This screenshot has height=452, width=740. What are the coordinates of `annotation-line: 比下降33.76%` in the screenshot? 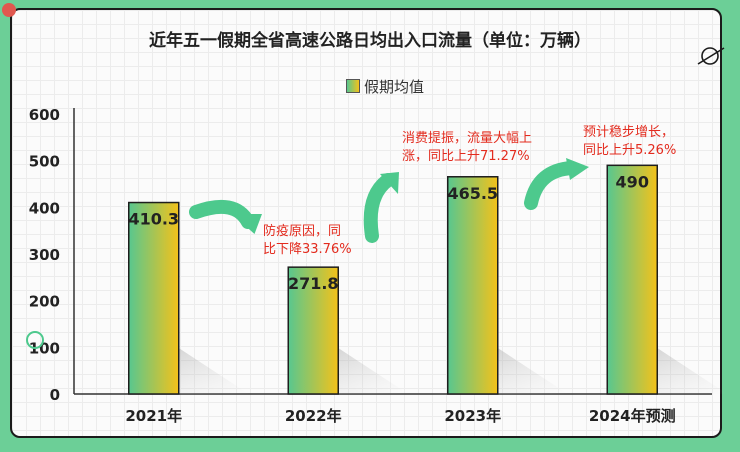 It's located at (307, 249).